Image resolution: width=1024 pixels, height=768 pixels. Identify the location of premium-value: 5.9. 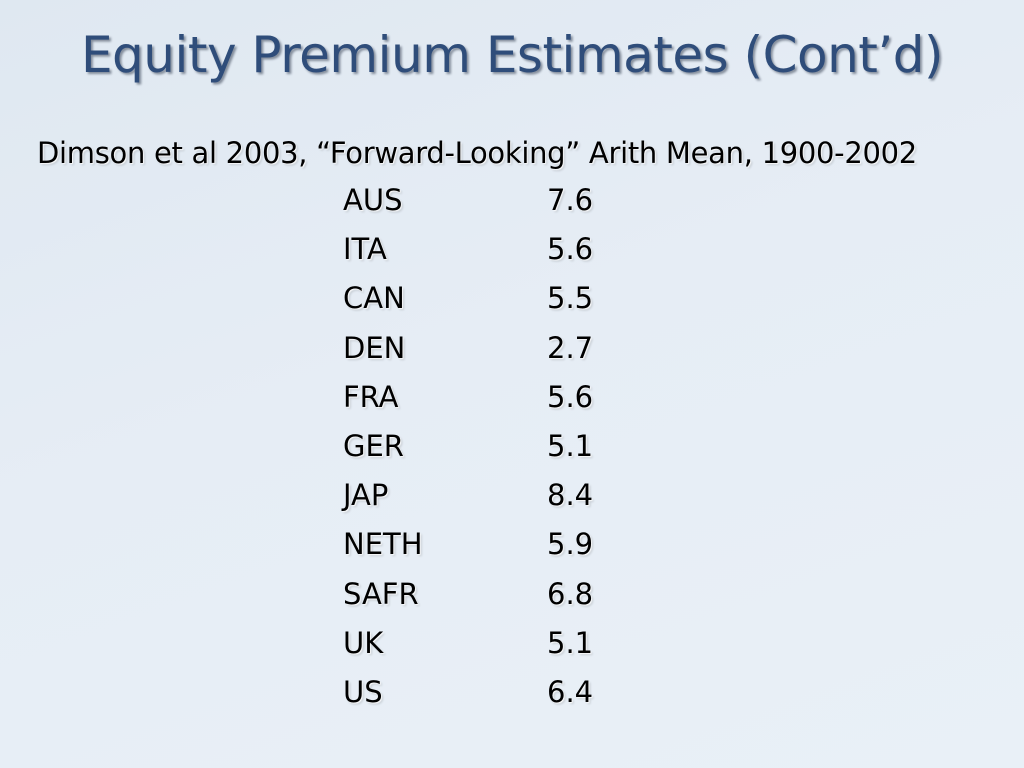
(570, 544).